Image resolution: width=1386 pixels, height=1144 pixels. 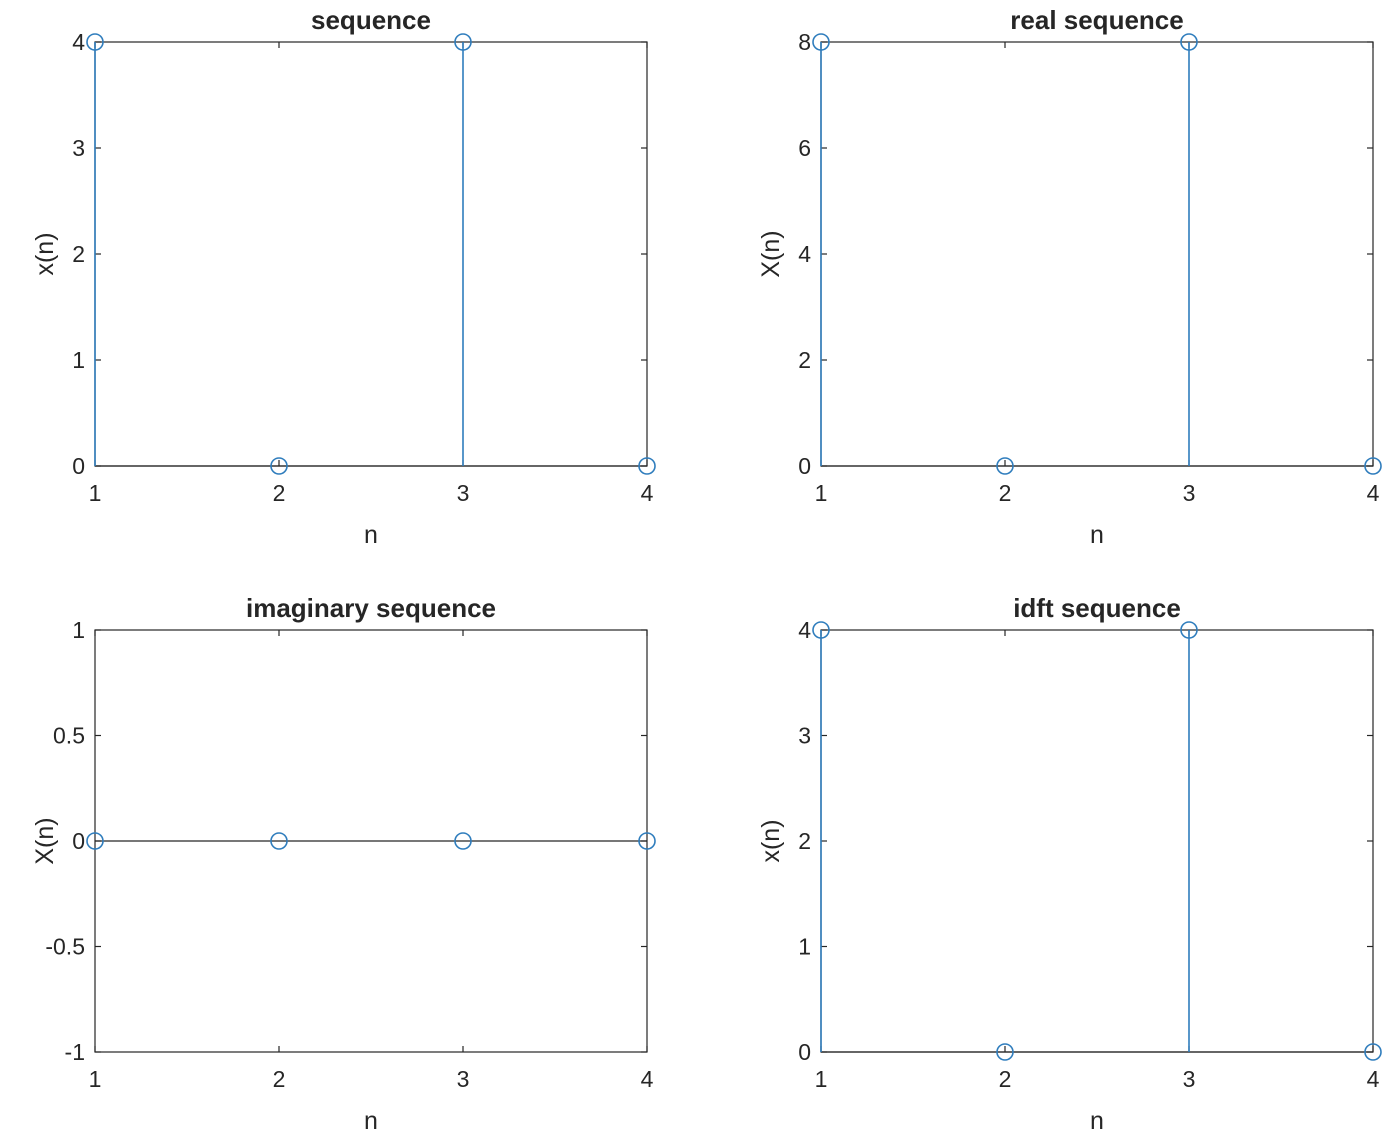 I want to click on chart-title: imaginary sequence, so click(x=371, y=608).